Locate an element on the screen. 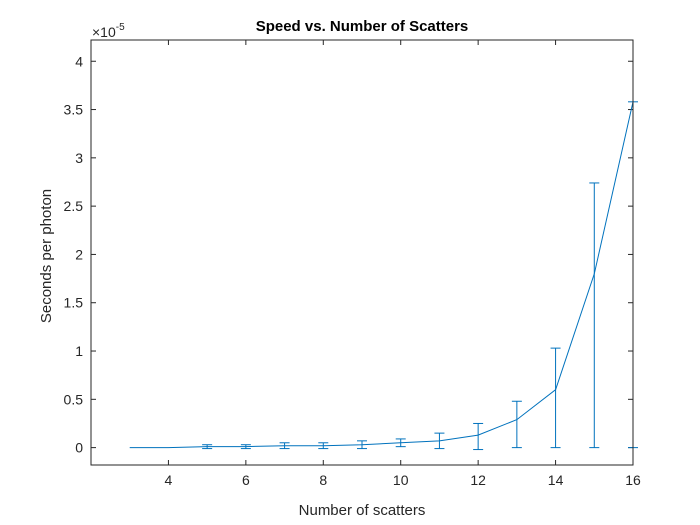 Image resolution: width=700 pixels, height=525 pixels. x-axis-label: Number of scatters is located at coordinates (362, 510).